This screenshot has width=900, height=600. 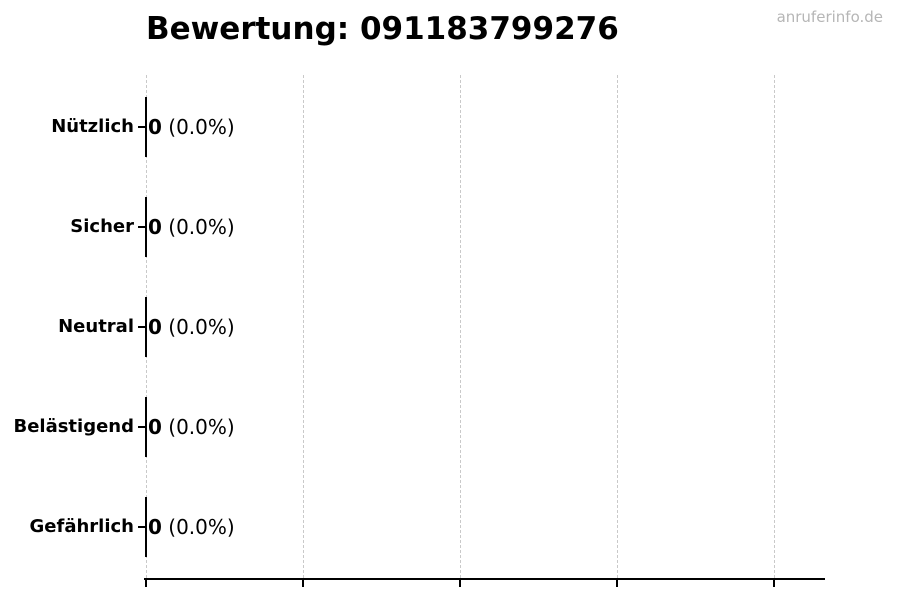 What do you see at coordinates (96, 326) in the screenshot?
I see `category-label: Neutral` at bounding box center [96, 326].